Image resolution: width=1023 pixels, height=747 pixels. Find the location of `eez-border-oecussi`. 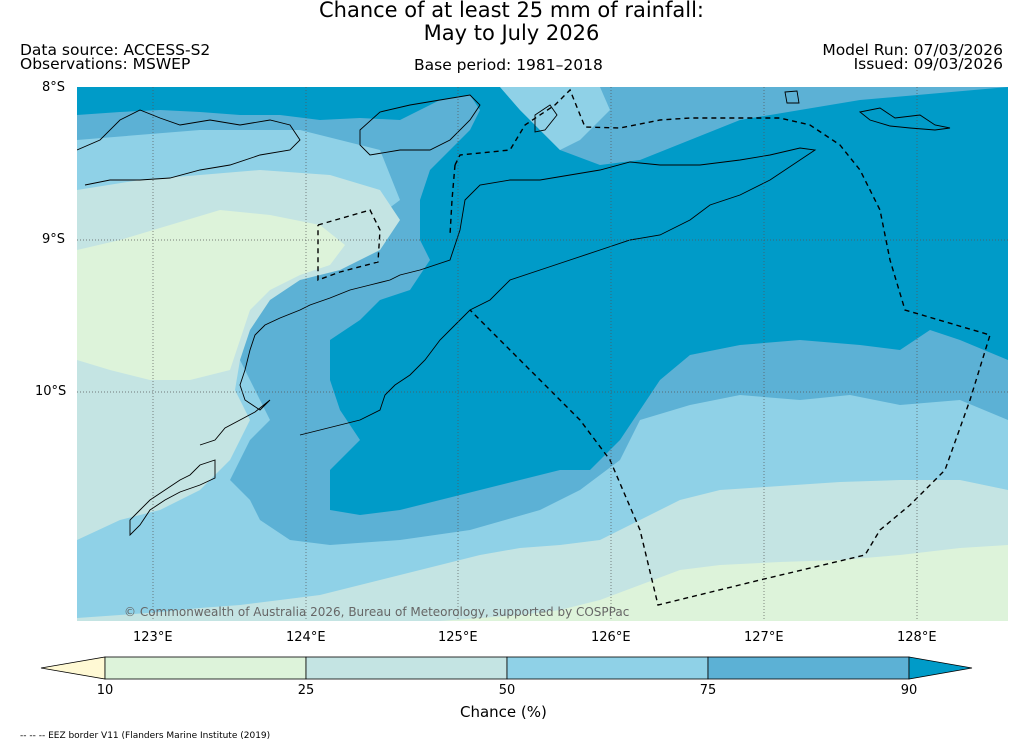

eez-border-oecussi is located at coordinates (349, 245).